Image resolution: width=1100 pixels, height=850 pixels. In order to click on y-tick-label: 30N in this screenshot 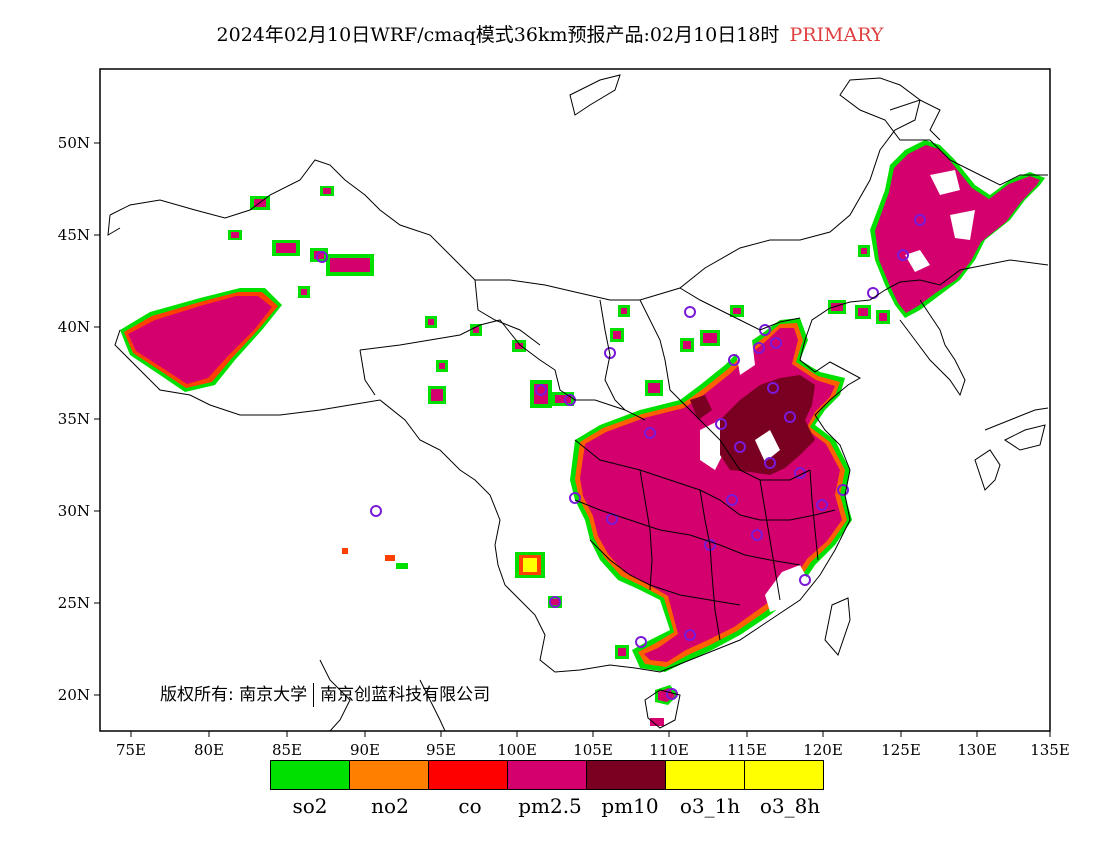, I will do `click(74, 511)`.